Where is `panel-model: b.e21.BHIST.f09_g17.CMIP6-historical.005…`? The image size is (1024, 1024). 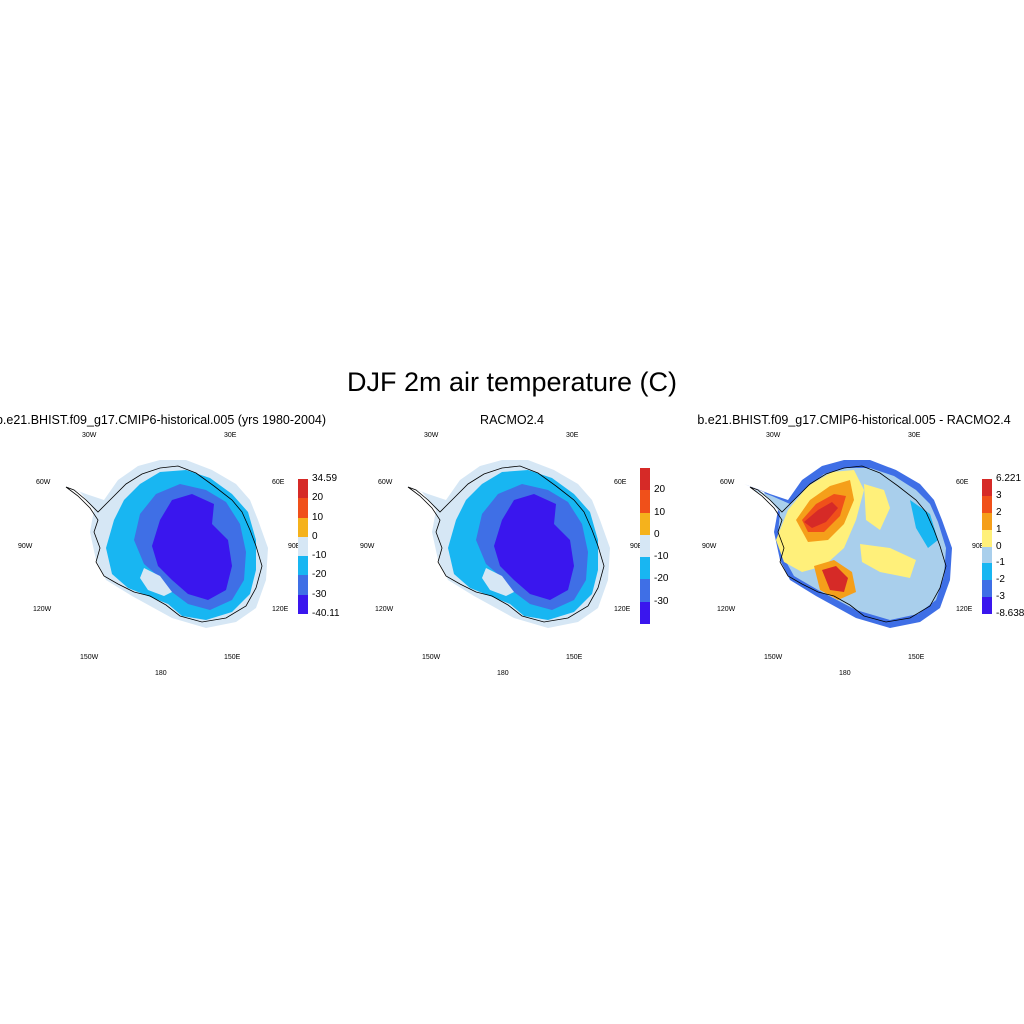
panel-model: b.e21.BHIST.f09_g17.CMIP6-historical.005… is located at coordinates (170, 545).